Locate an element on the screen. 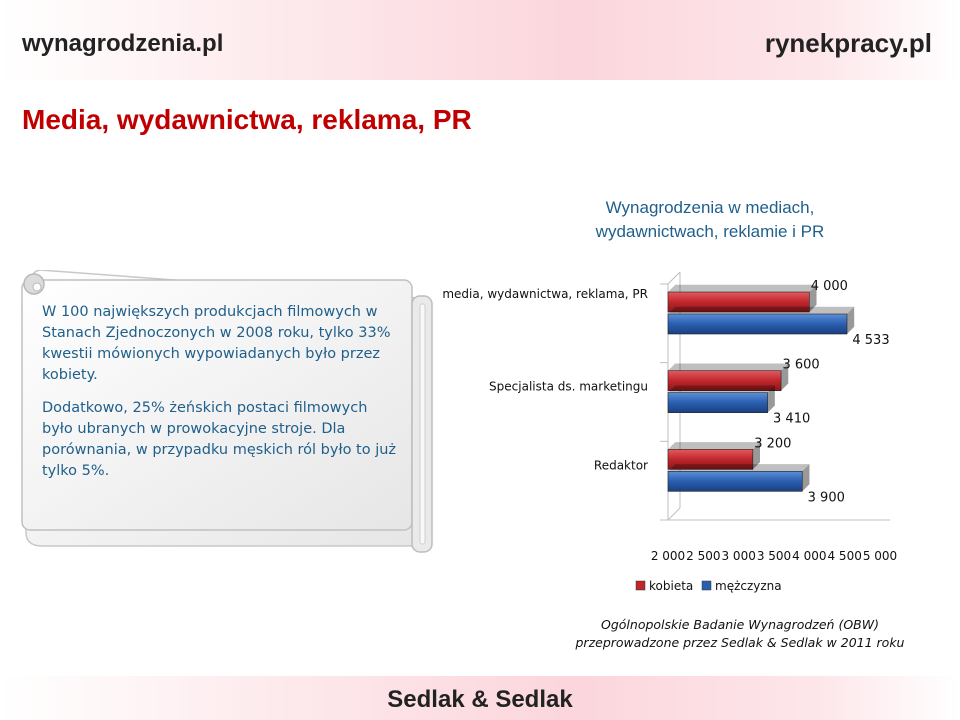 The height and width of the screenshot is (720, 960). bar-mezczyzna-0-side is located at coordinates (850, 320).